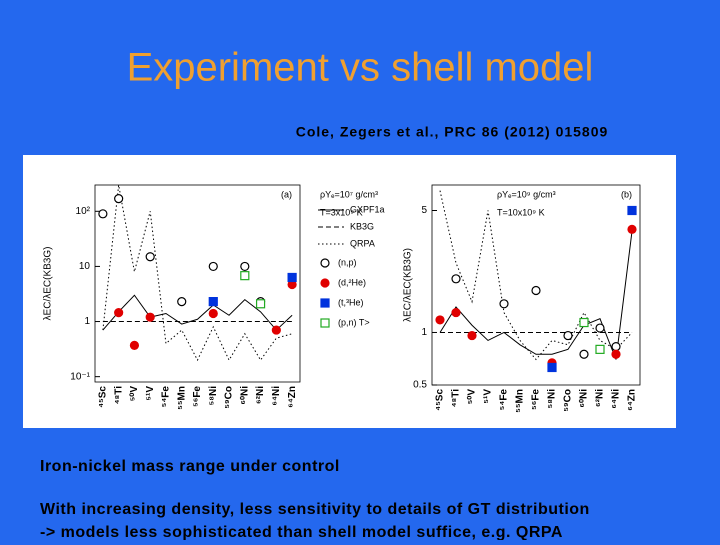  Describe the element at coordinates (80, 376) in the screenshot. I see `y-tick-label: 10⁻¹` at that location.